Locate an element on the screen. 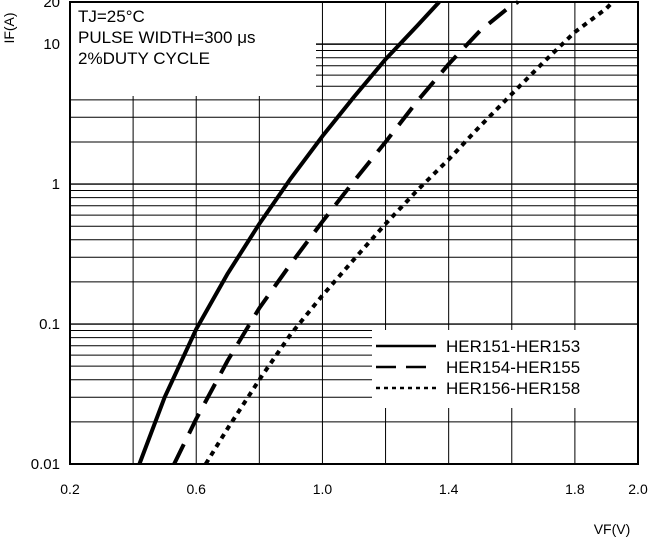 This screenshot has width=650, height=544. y-axis-label: IF(A) is located at coordinates (9, 27).